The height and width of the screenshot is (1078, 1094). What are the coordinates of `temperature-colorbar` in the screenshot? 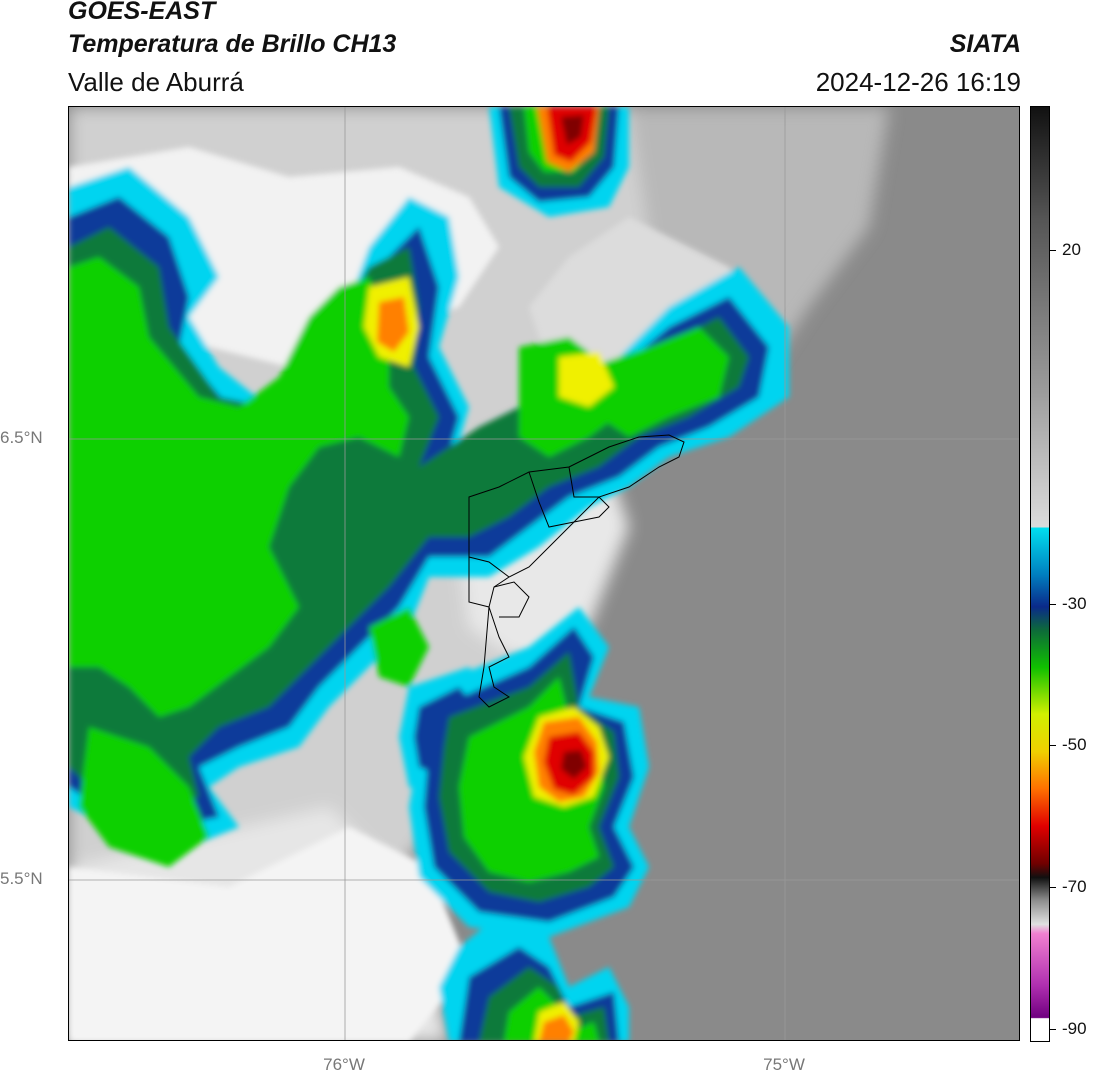 It's located at (1040, 574).